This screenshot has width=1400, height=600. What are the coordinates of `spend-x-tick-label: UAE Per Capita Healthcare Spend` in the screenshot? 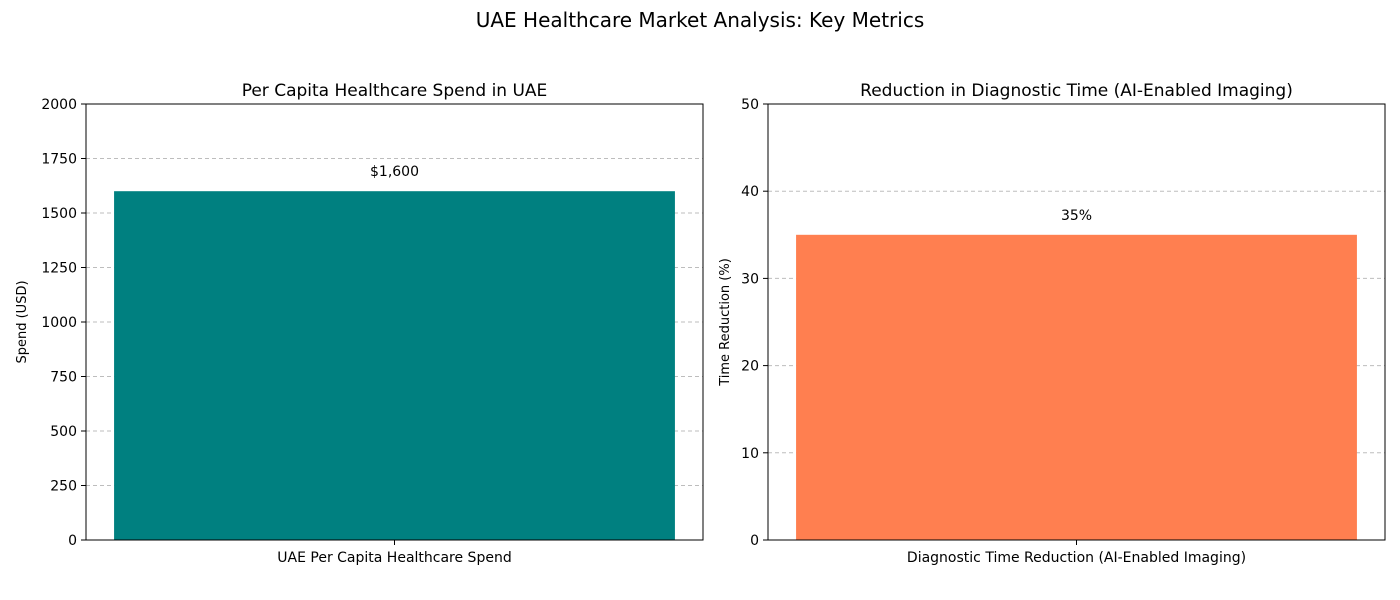 It's located at (394, 558).